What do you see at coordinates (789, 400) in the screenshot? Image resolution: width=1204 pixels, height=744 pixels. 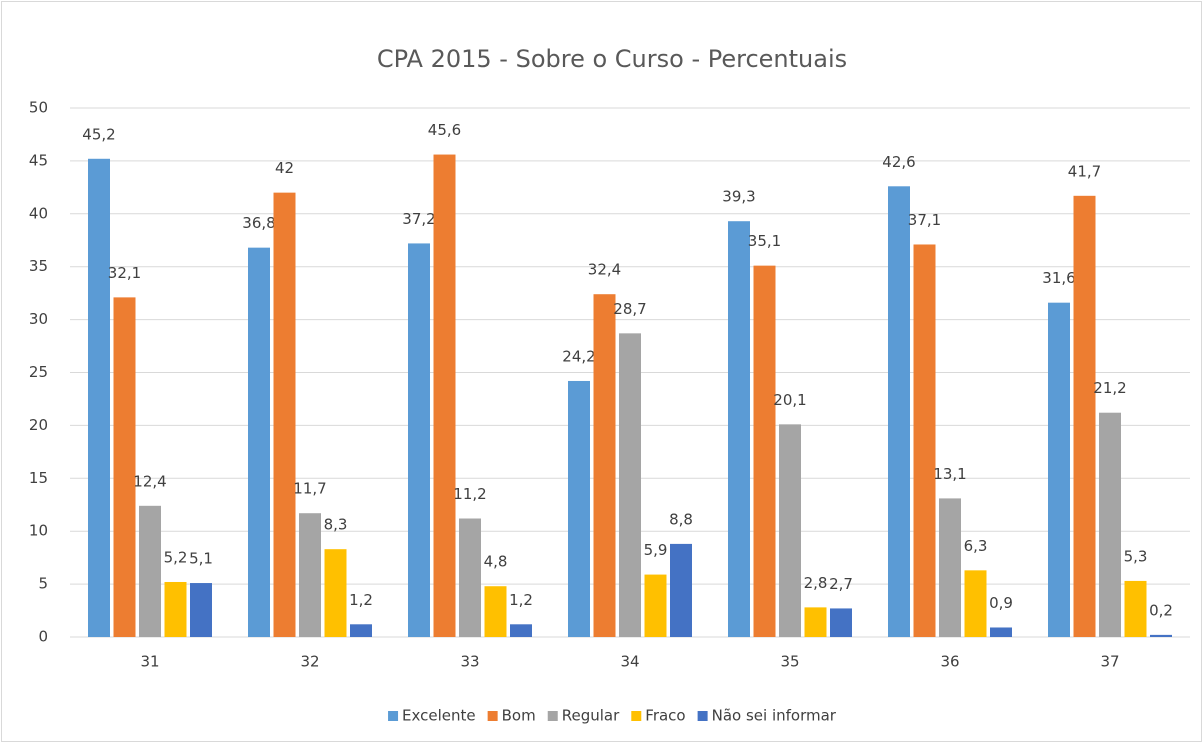 I see `data-label: 20,1` at bounding box center [789, 400].